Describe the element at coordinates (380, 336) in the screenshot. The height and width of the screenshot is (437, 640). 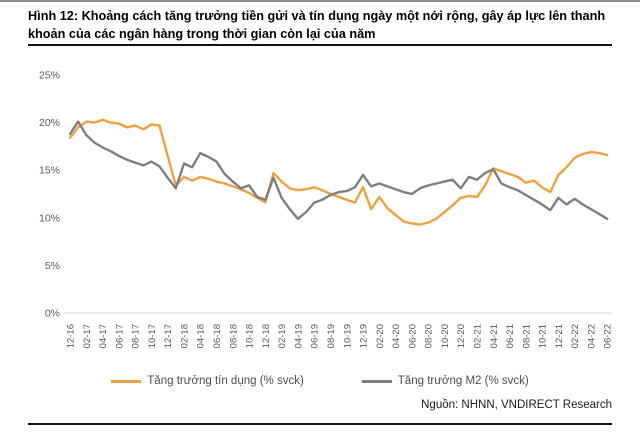
I see `x-tick-label: 02-20` at that location.